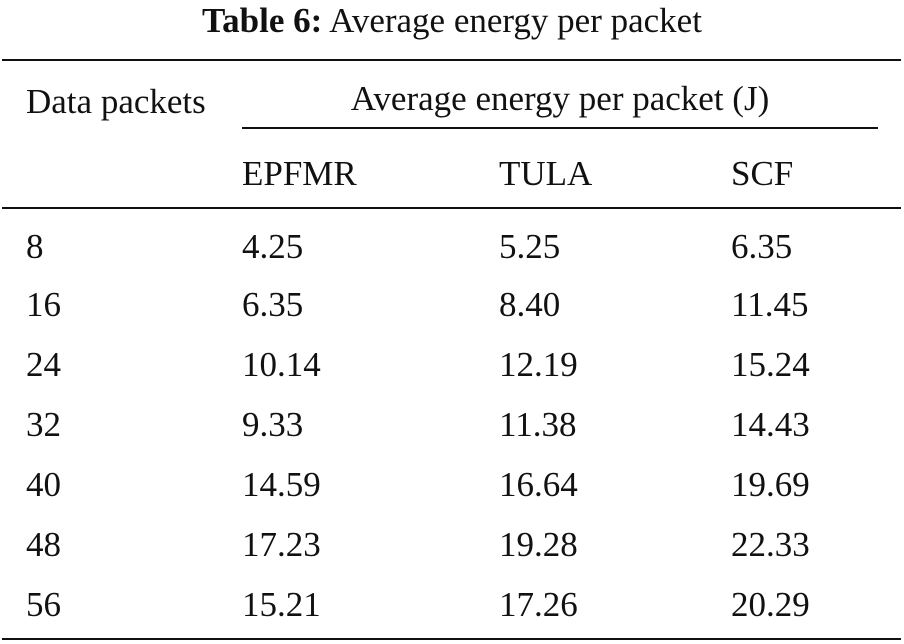 This screenshot has height=644, width=904. What do you see at coordinates (762, 173) in the screenshot?
I see `column-header-scf: SCF` at bounding box center [762, 173].